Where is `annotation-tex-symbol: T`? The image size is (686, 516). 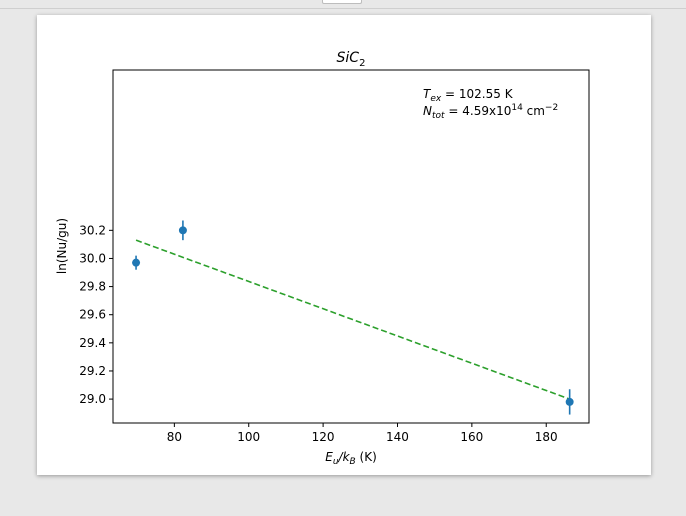 annotation-tex-symbol: T is located at coordinates (427, 94).